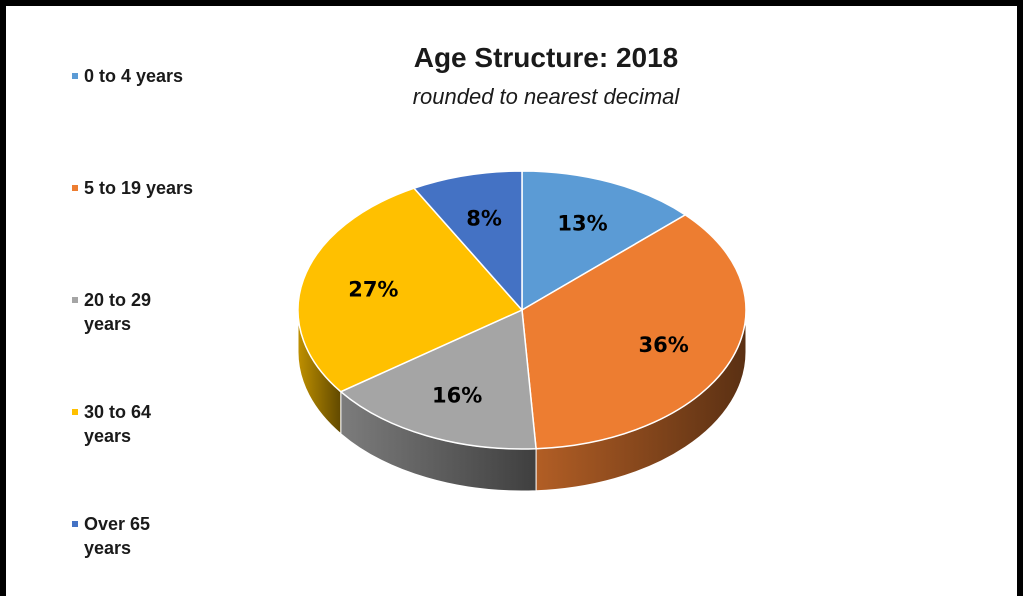 Image resolution: width=1023 pixels, height=602 pixels. I want to click on legend-label: 20 to 29 years, so click(118, 312).